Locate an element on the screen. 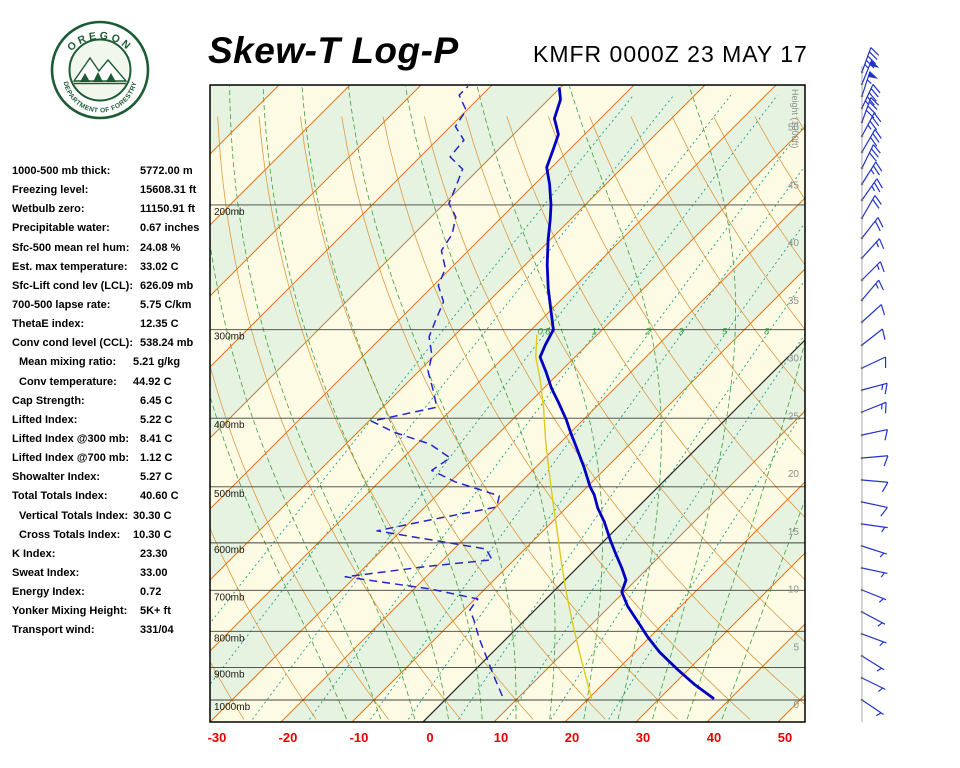  svg-text: 600mb is located at coordinates (229, 550).